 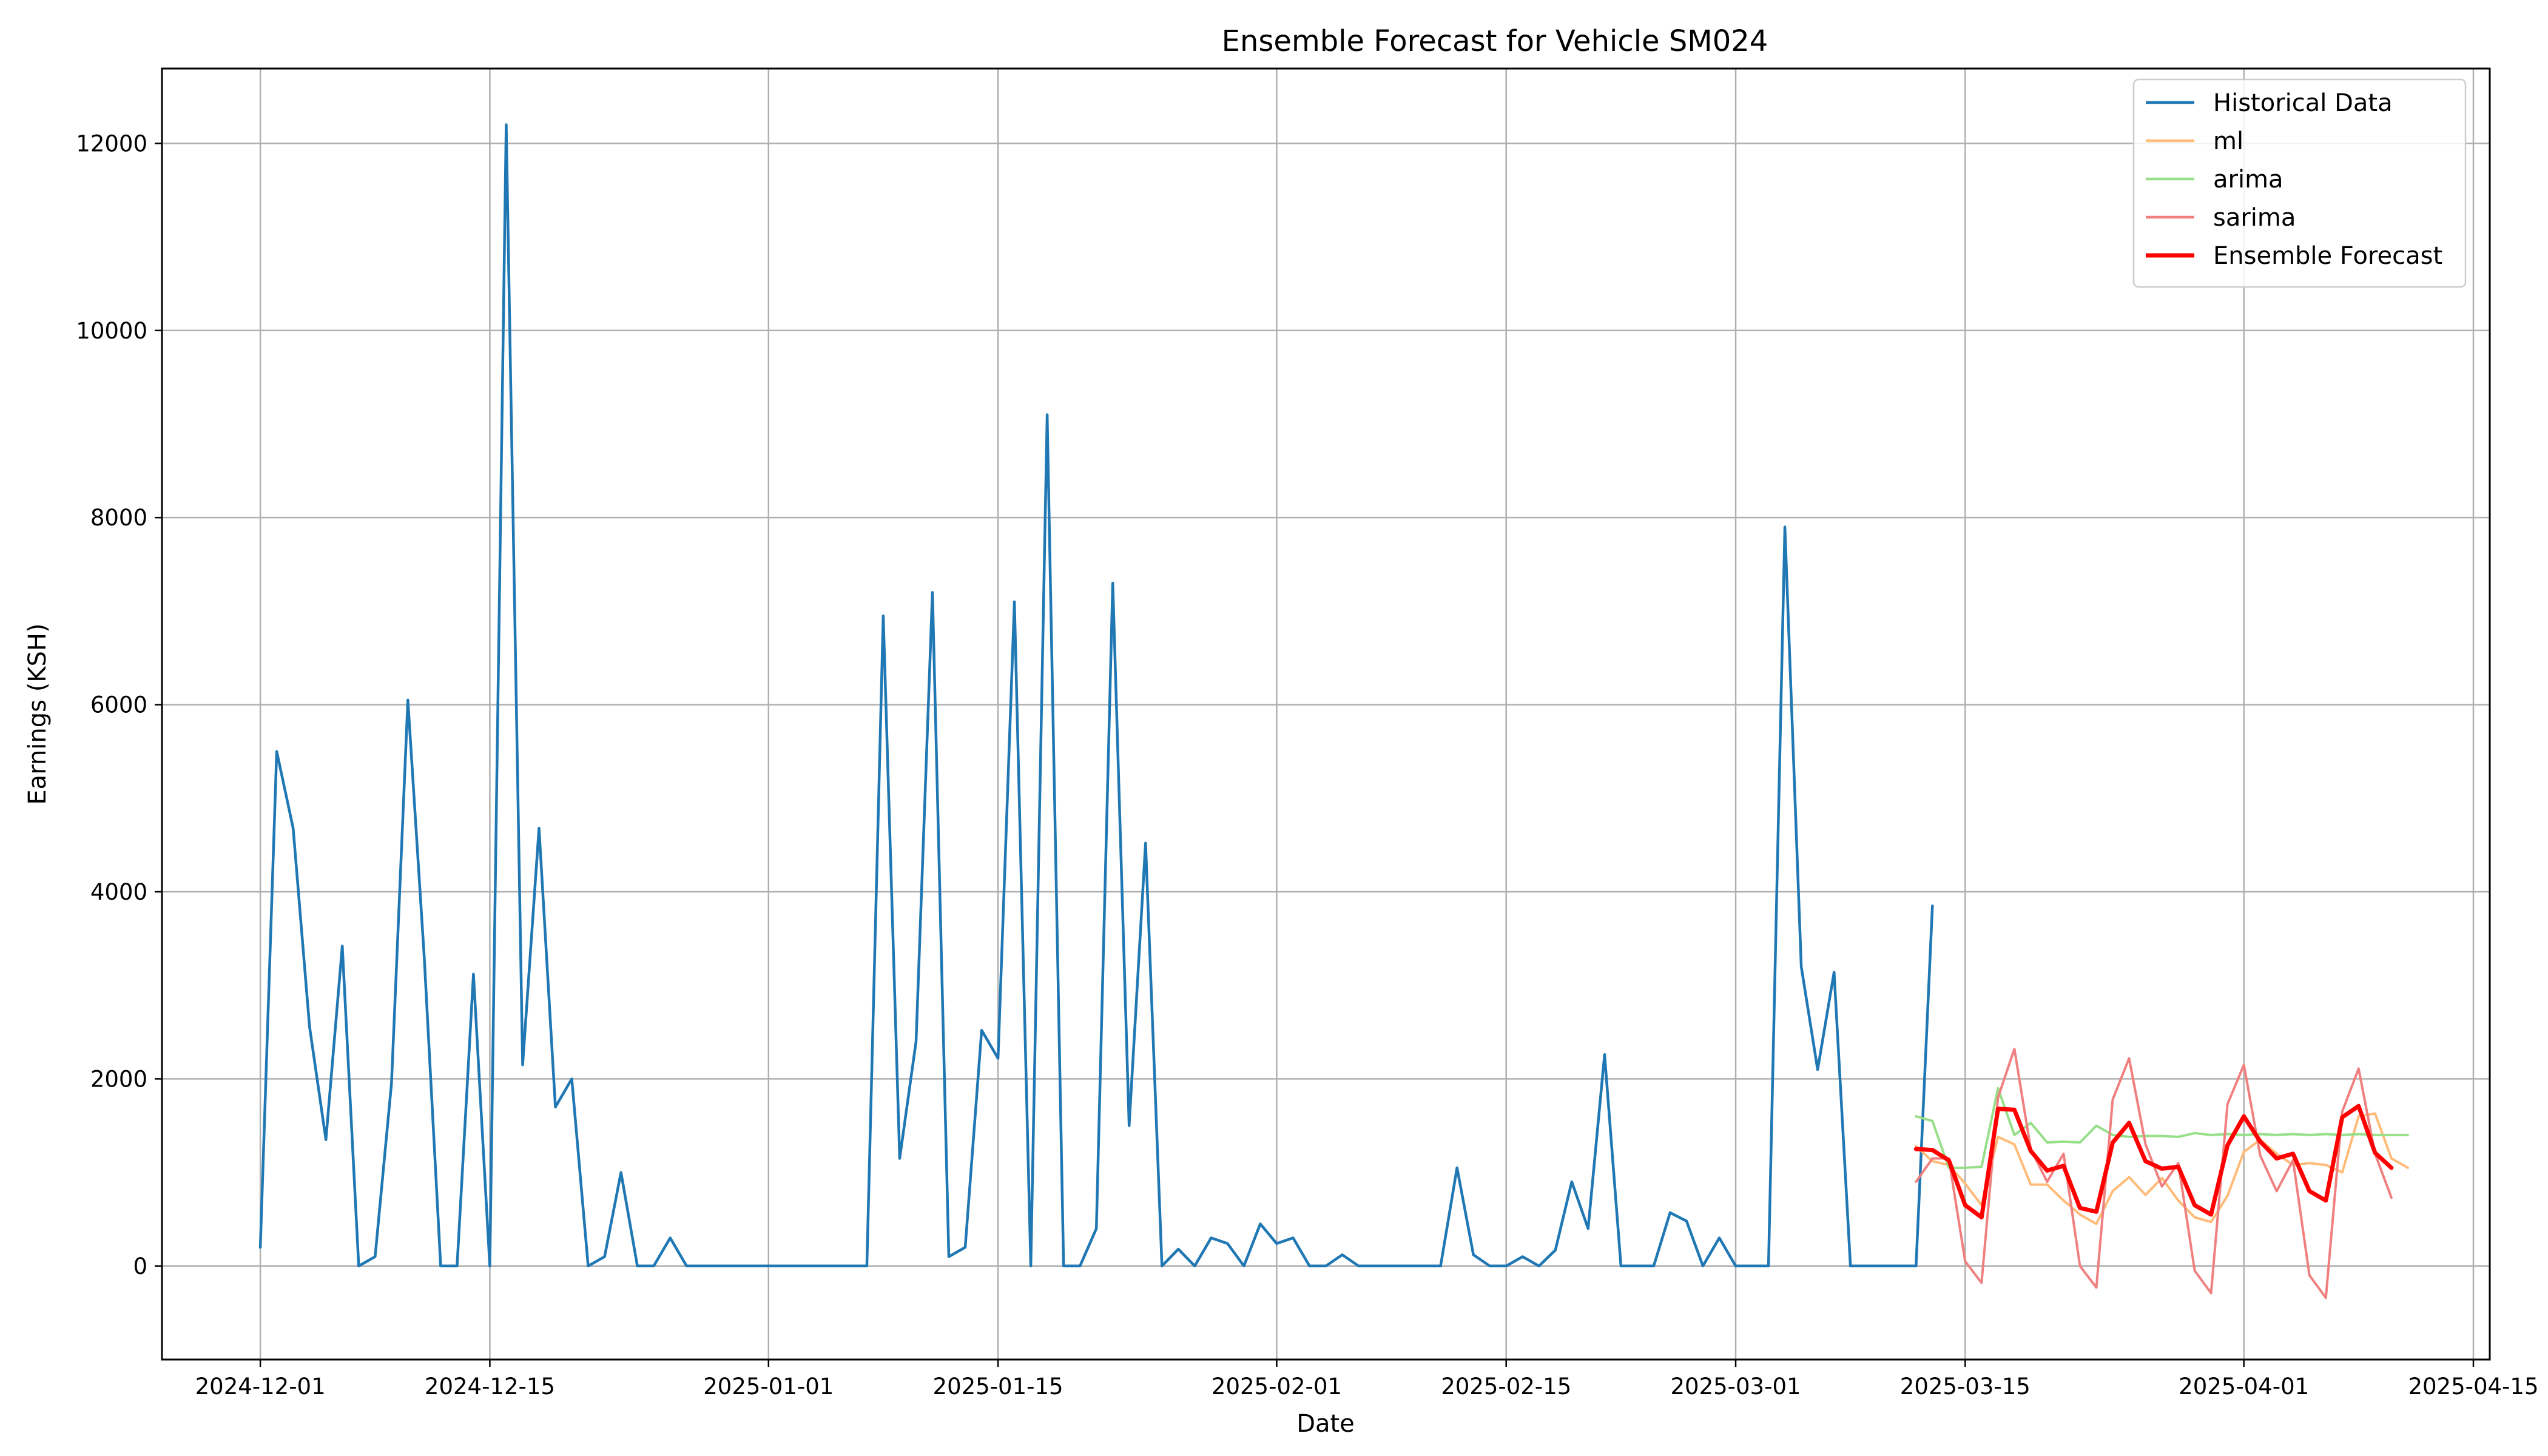 I want to click on x-axis-label: Date, so click(x=1325, y=1424).